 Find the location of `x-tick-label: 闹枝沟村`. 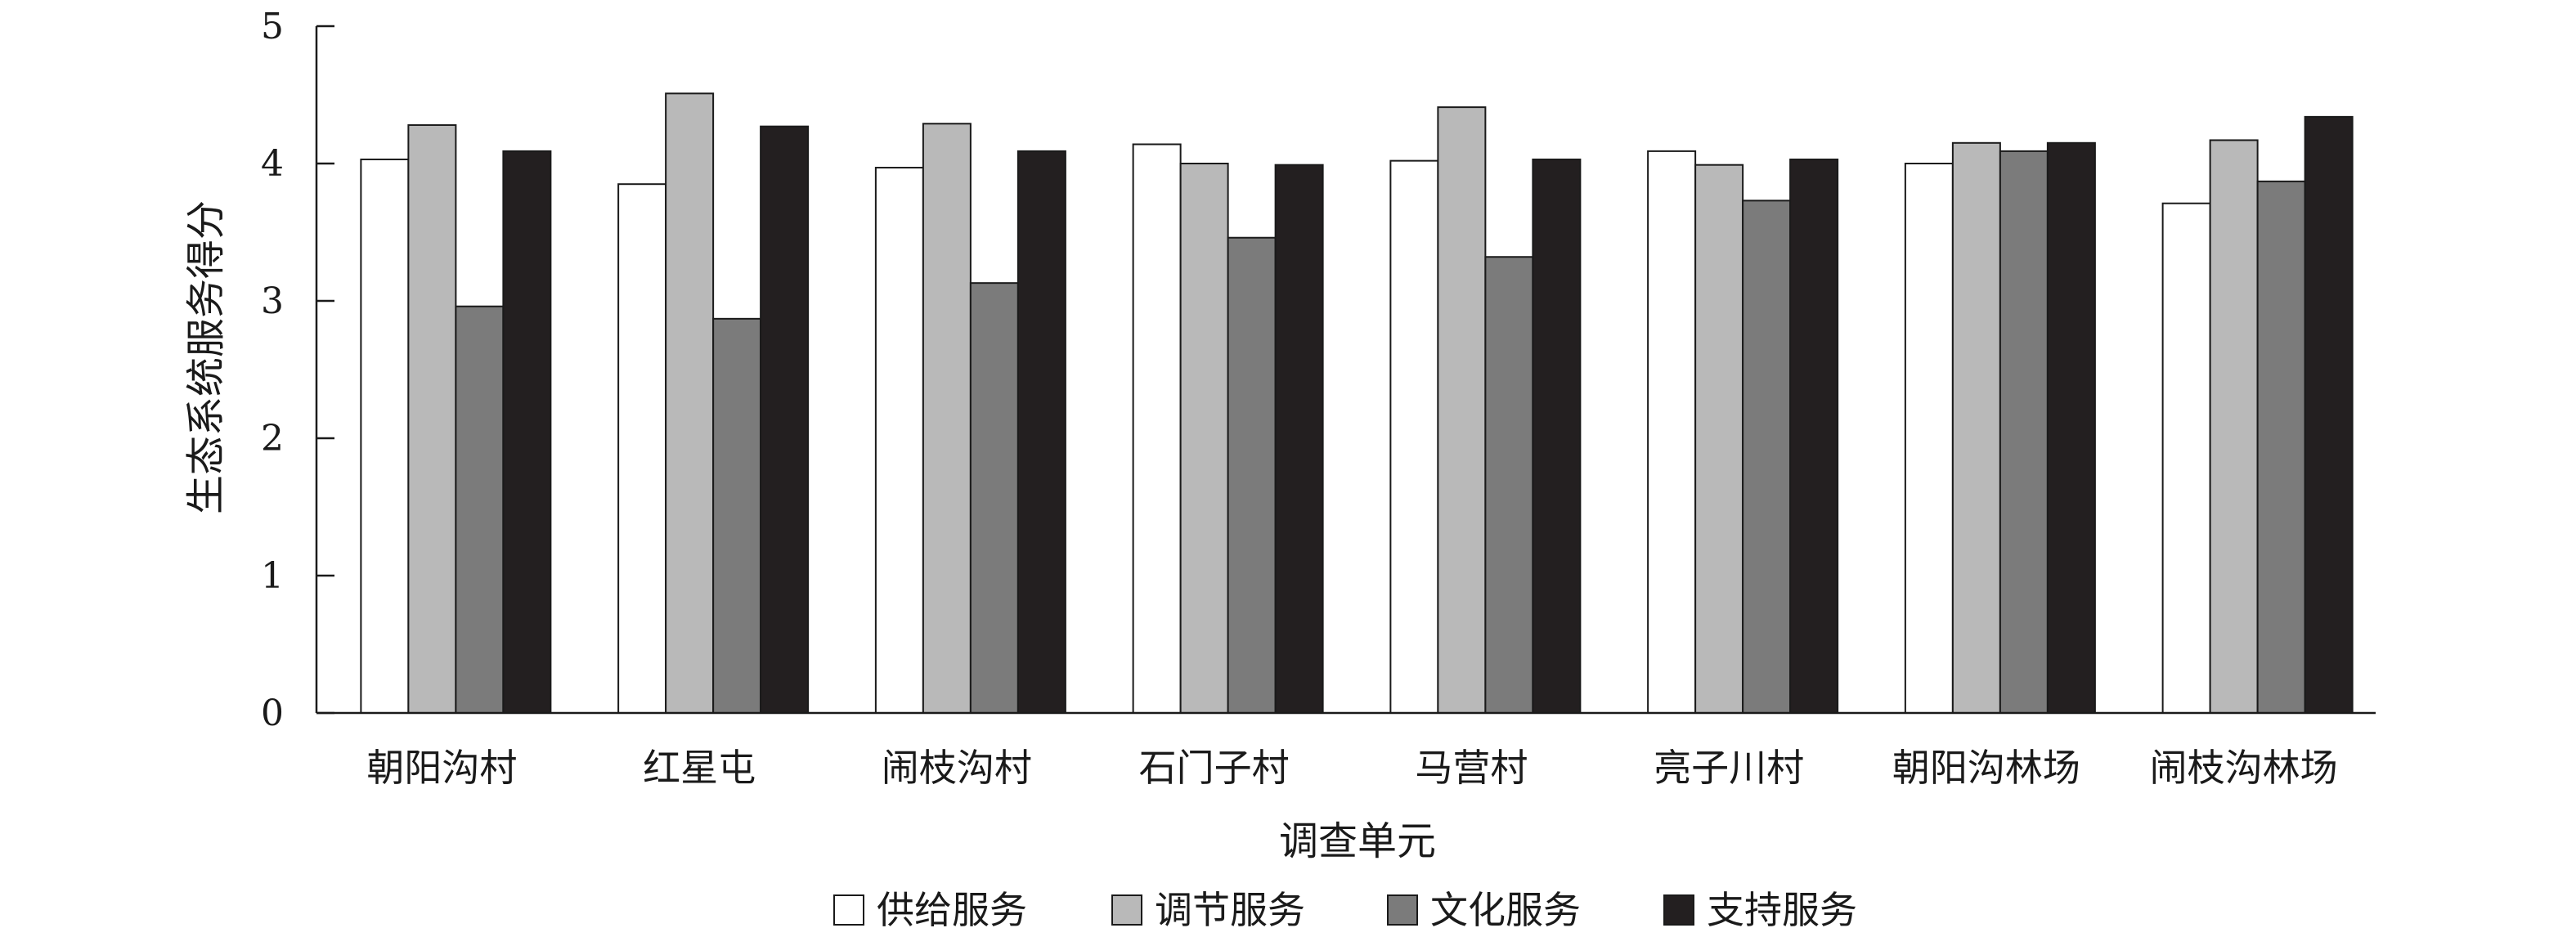

x-tick-label: 闹枝沟村 is located at coordinates (957, 768).